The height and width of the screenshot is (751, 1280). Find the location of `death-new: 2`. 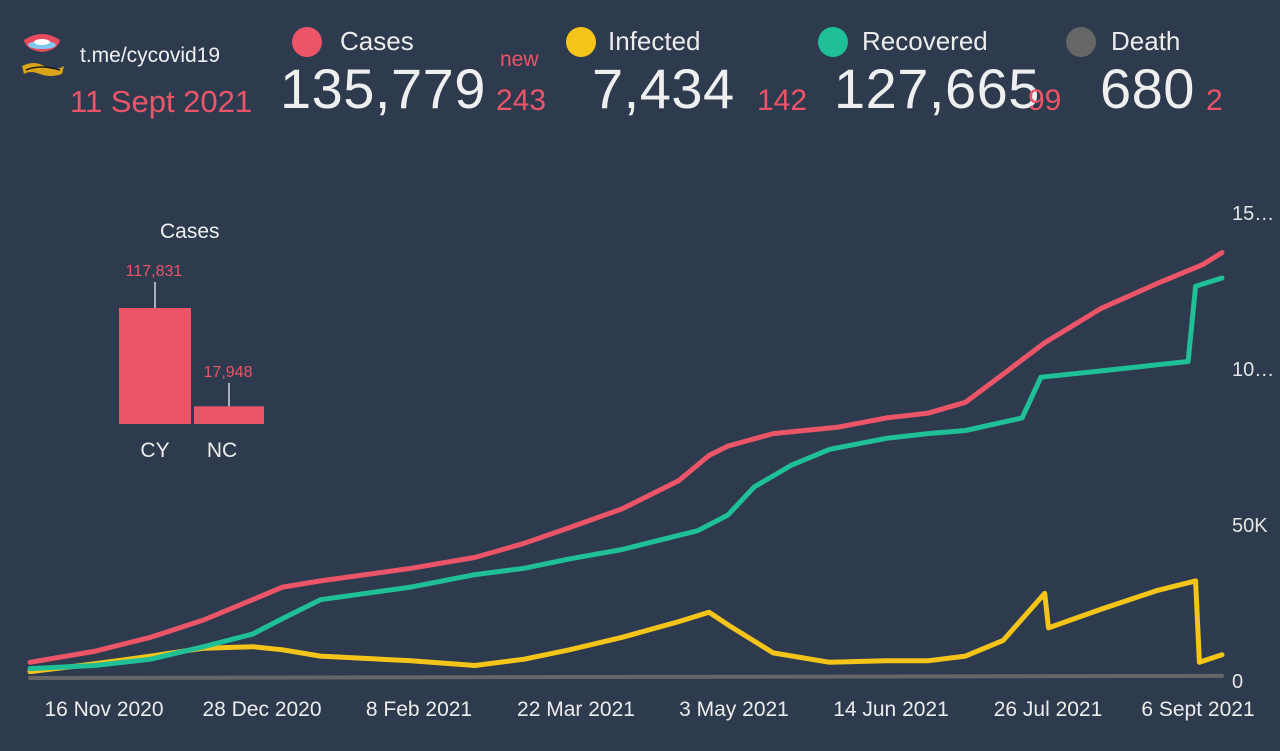

death-new: 2 is located at coordinates (1214, 100).